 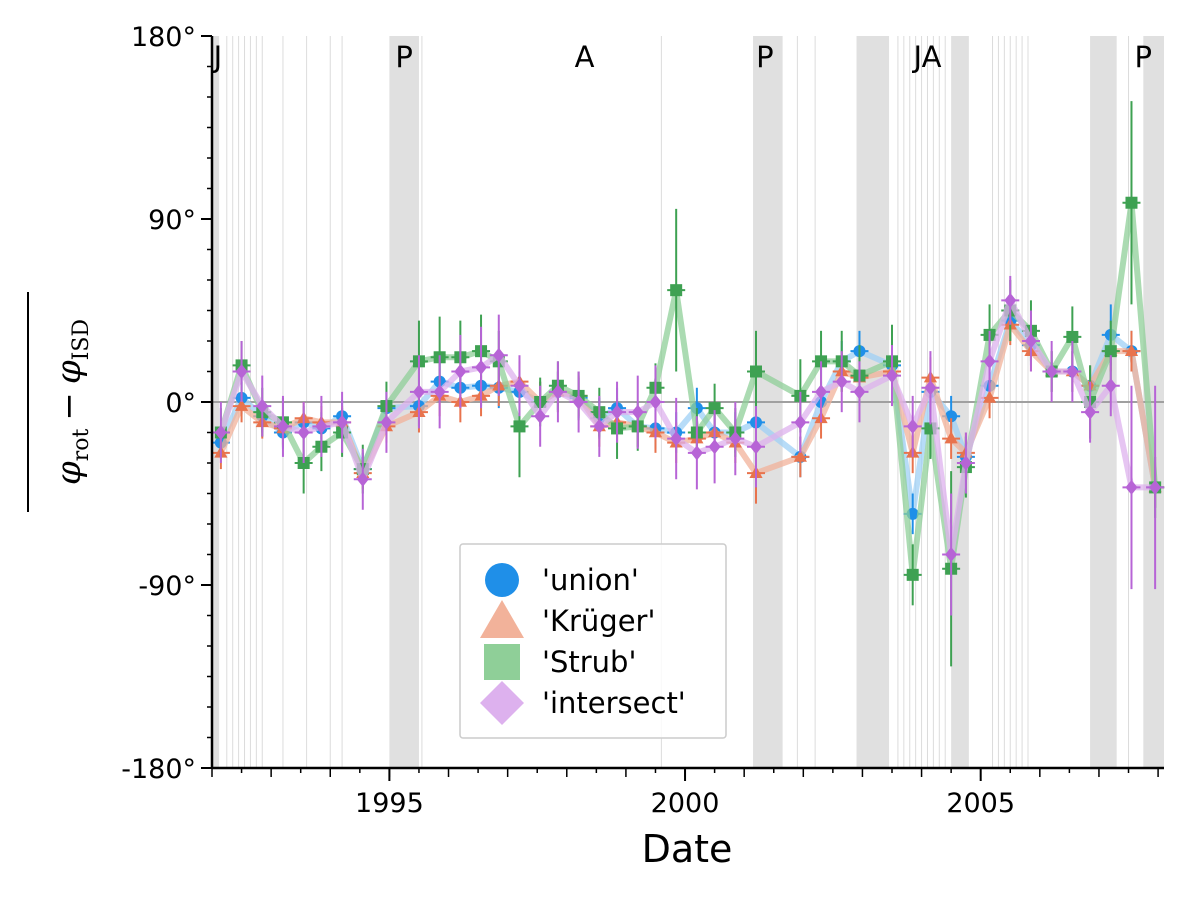 I want to click on legend-label-3: 'intersect', so click(x=614, y=703).